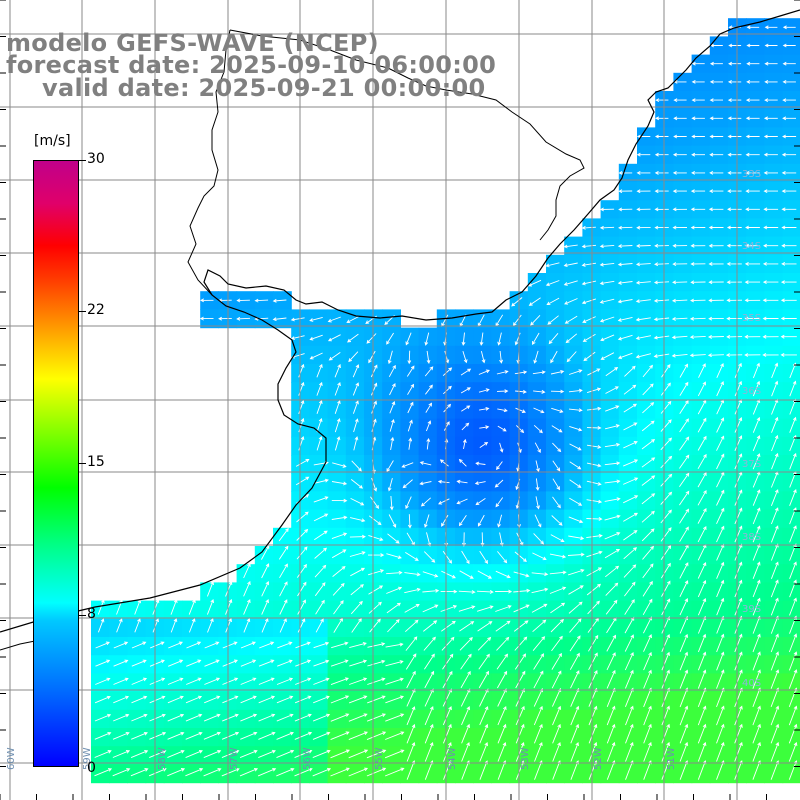 Image resolution: width=800 pixels, height=800 pixels. I want to click on colorbar, so click(56, 463).